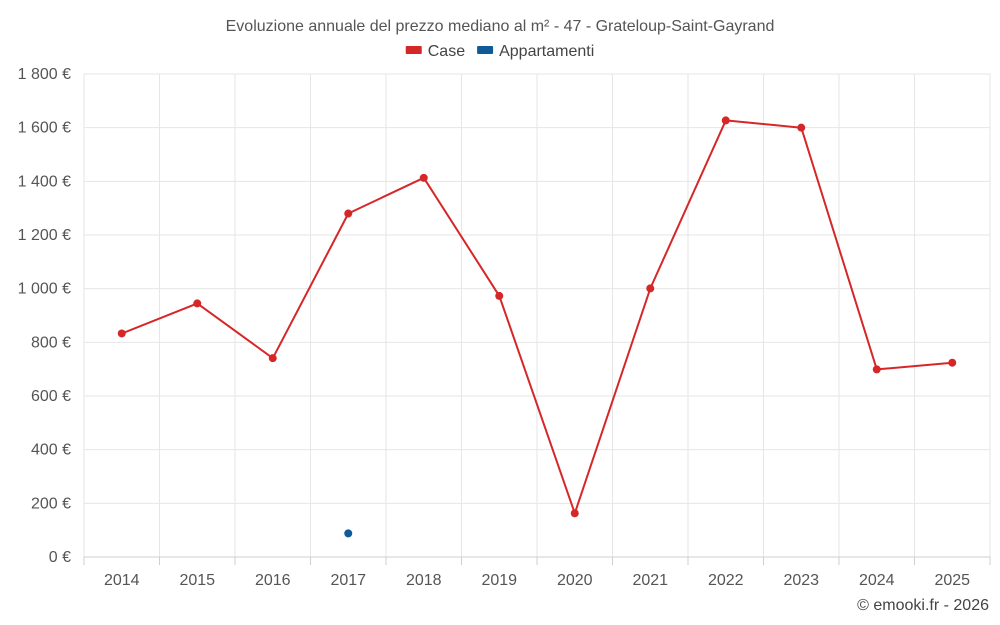 Image resolution: width=1000 pixels, height=625 pixels. Describe the element at coordinates (499, 580) in the screenshot. I see `x-tick-label: 2019` at that location.